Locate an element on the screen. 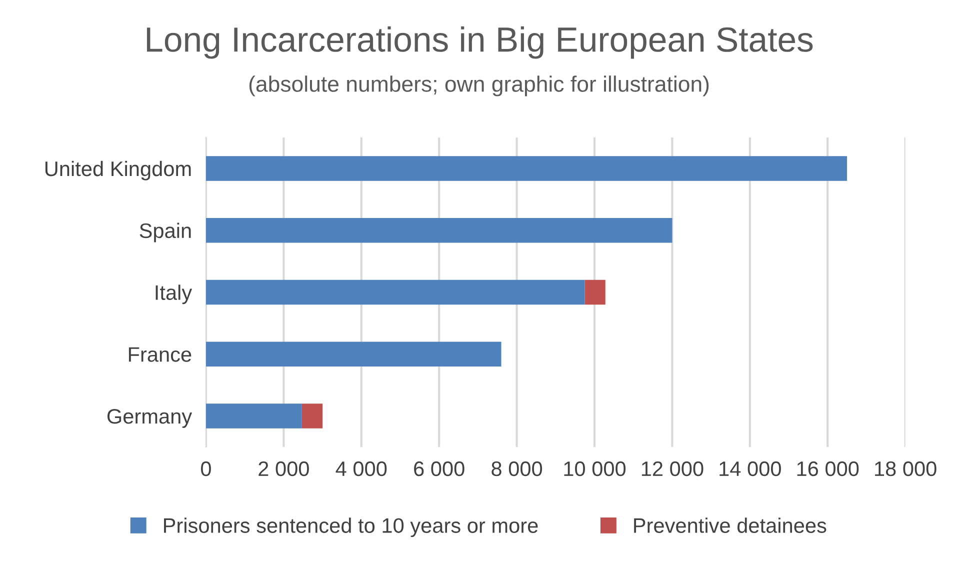 This screenshot has height=573, width=958. x-tick-label: 8 000 is located at coordinates (517, 468).